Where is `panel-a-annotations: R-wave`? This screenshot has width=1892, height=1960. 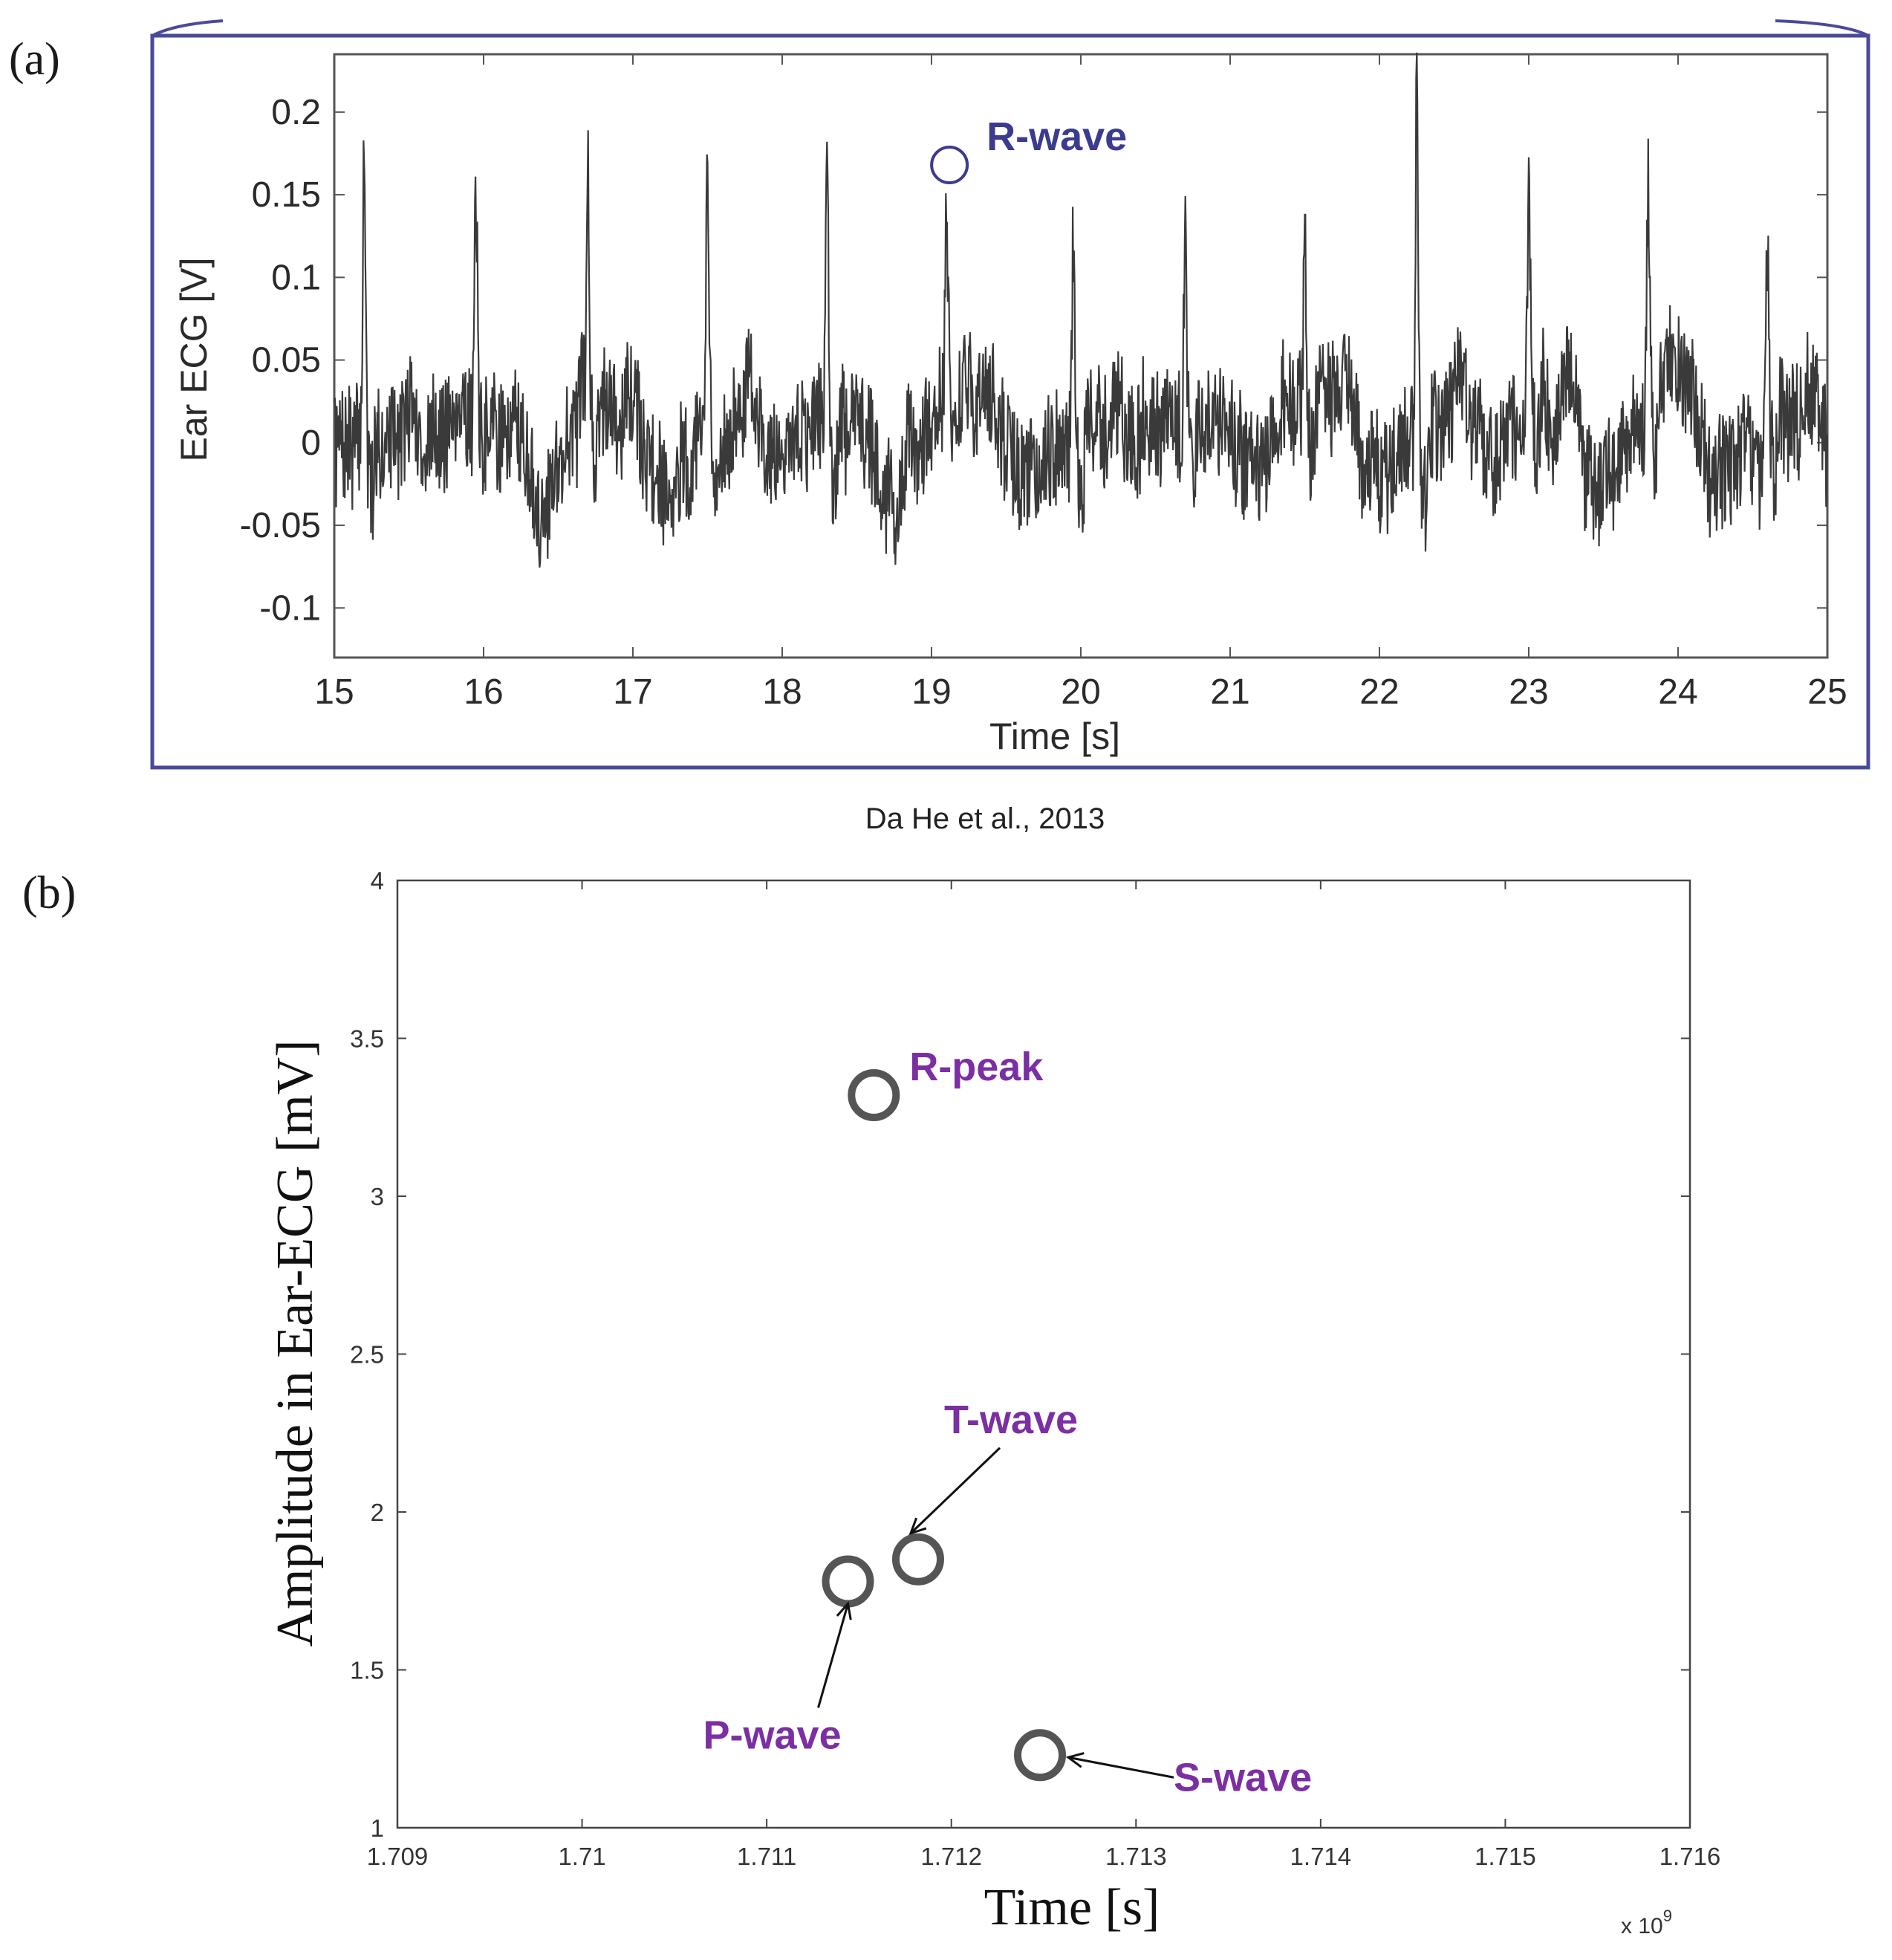 panel-a-annotations: R-wave is located at coordinates (1029, 149).